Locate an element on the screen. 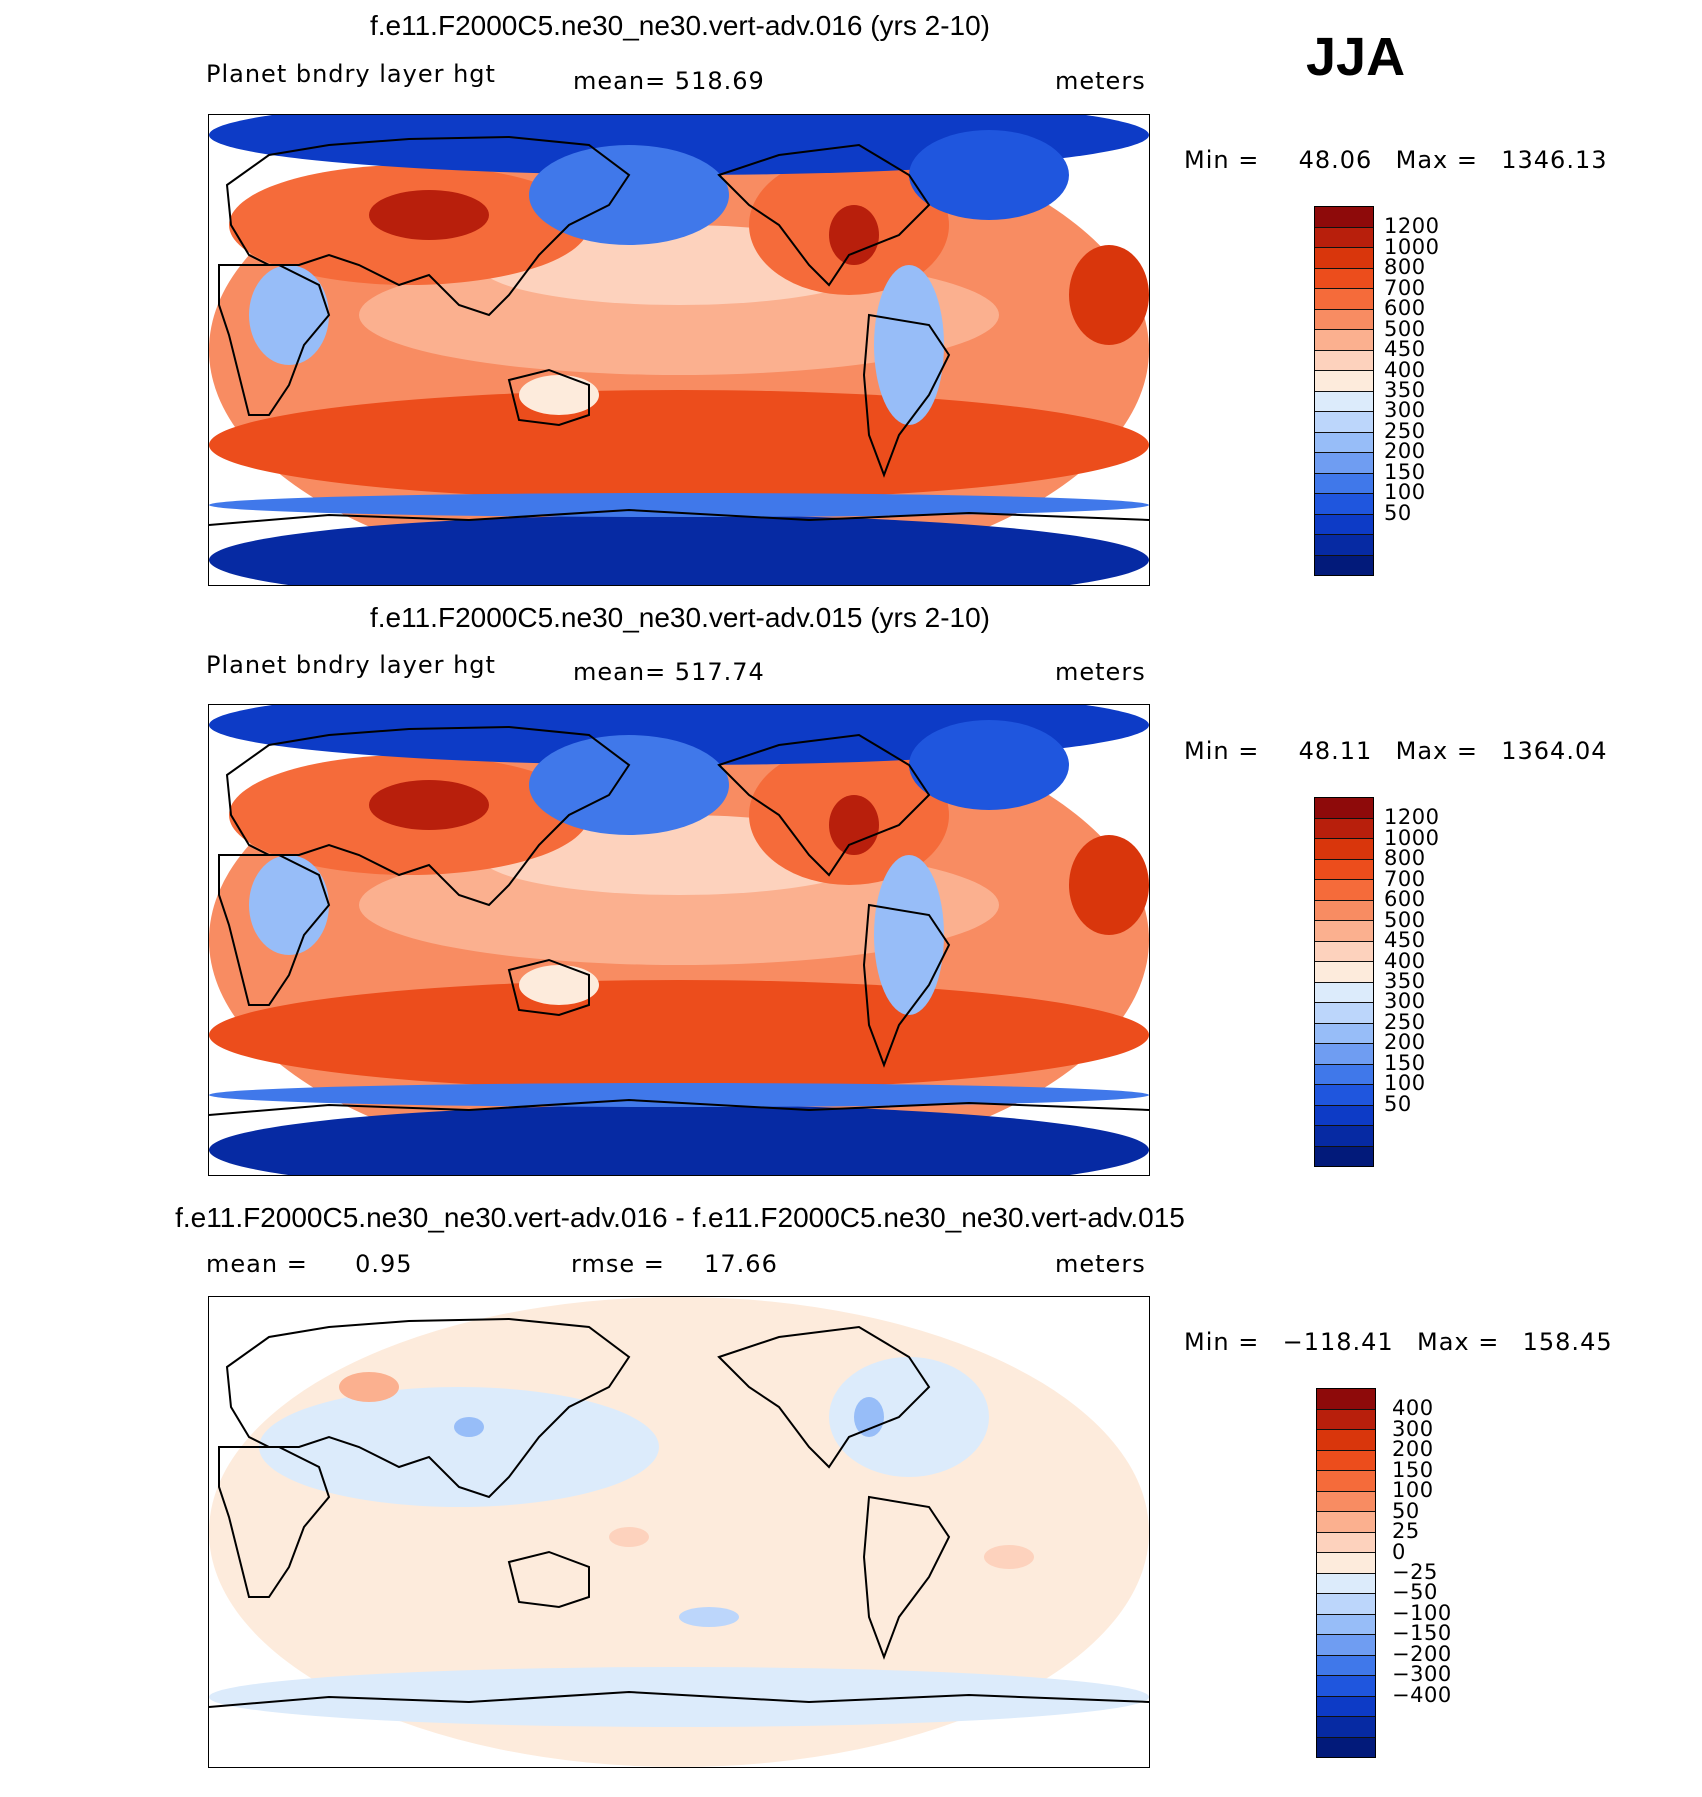 The image size is (1702, 1797). colorbar-tick-label: 1200 is located at coordinates (1412, 226).